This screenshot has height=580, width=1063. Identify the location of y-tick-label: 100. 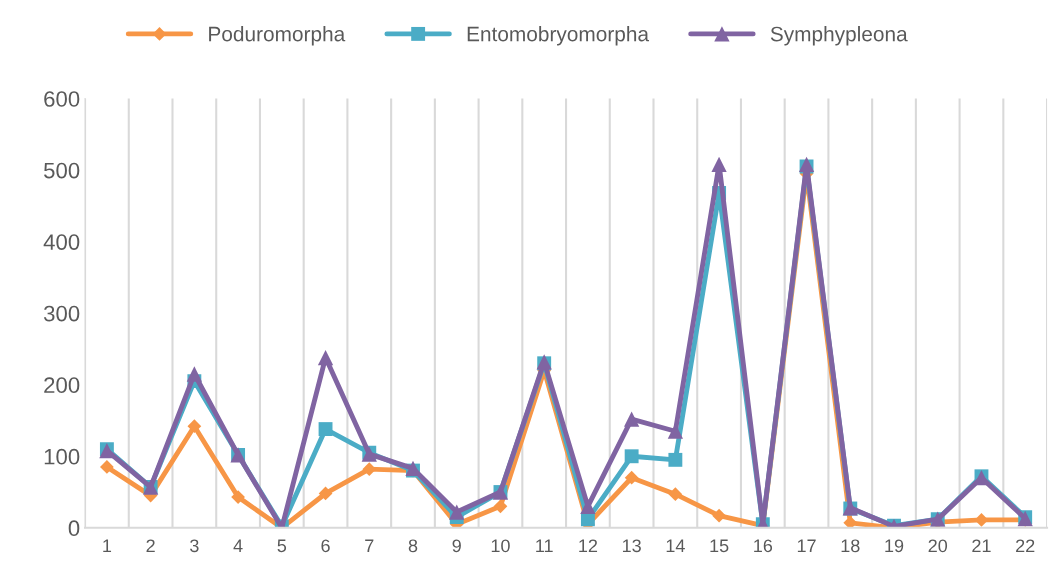
(62, 456).